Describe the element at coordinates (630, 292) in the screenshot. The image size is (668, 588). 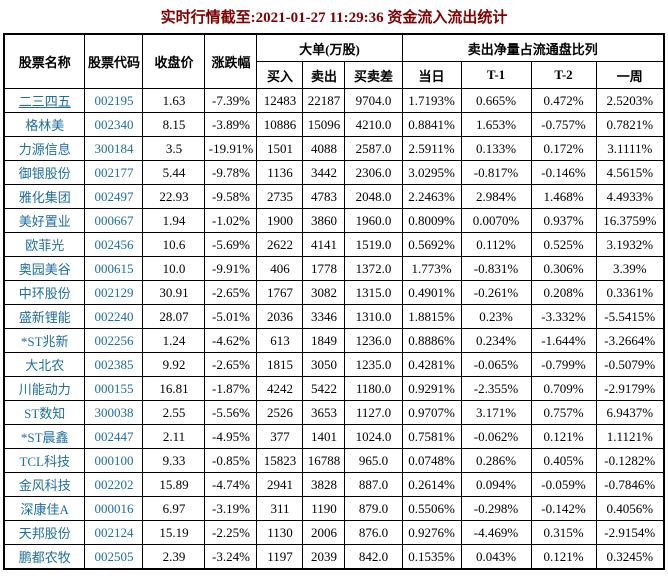
I see `week-ratio-cell: 0.3361%` at that location.